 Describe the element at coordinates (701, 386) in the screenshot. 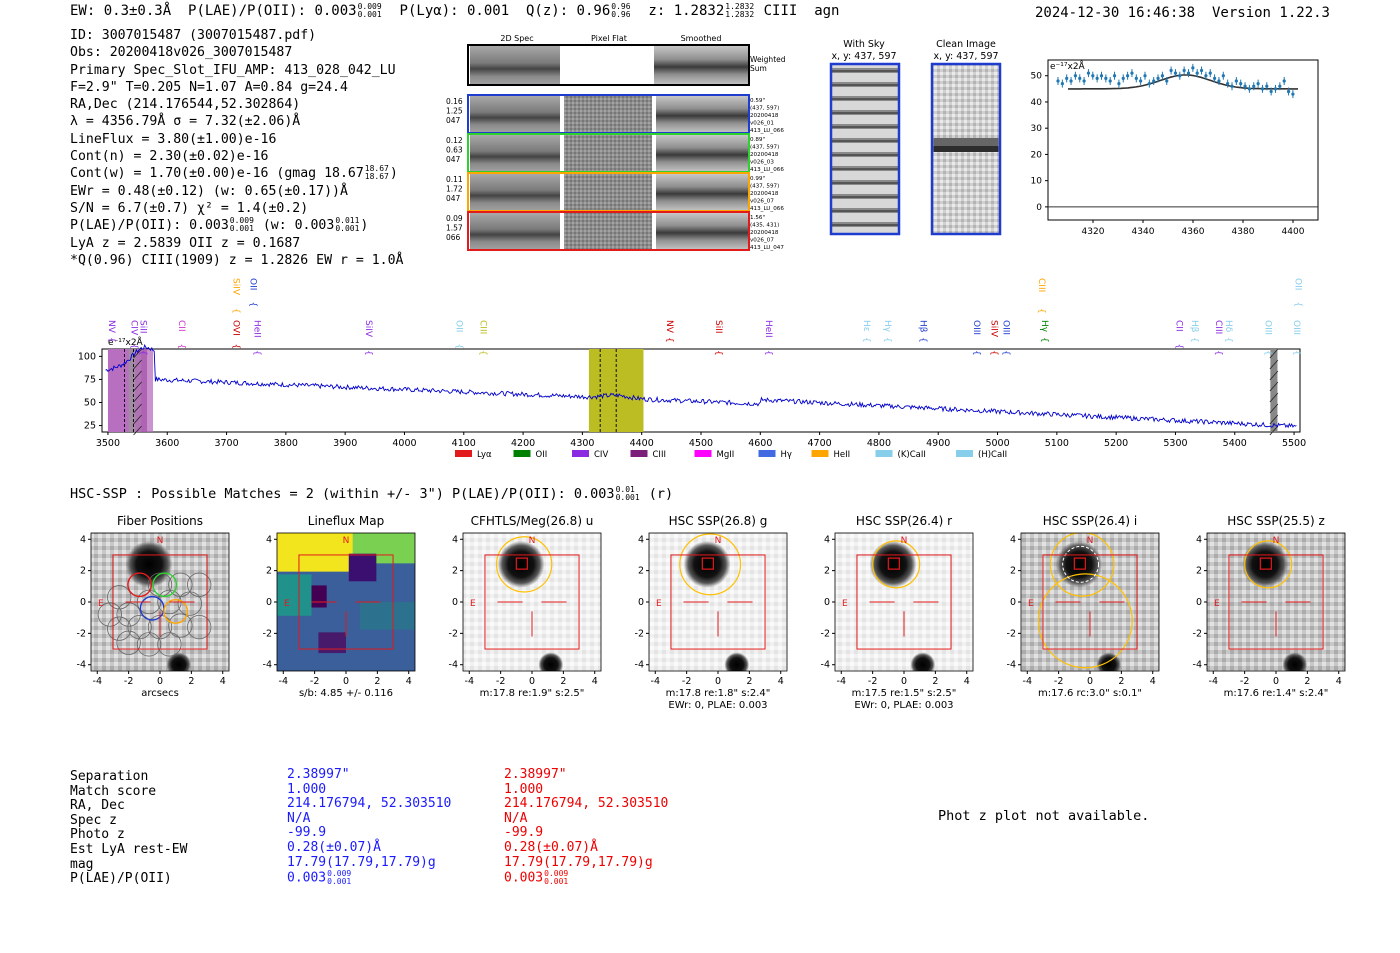

I see `spectrum-curve` at that location.